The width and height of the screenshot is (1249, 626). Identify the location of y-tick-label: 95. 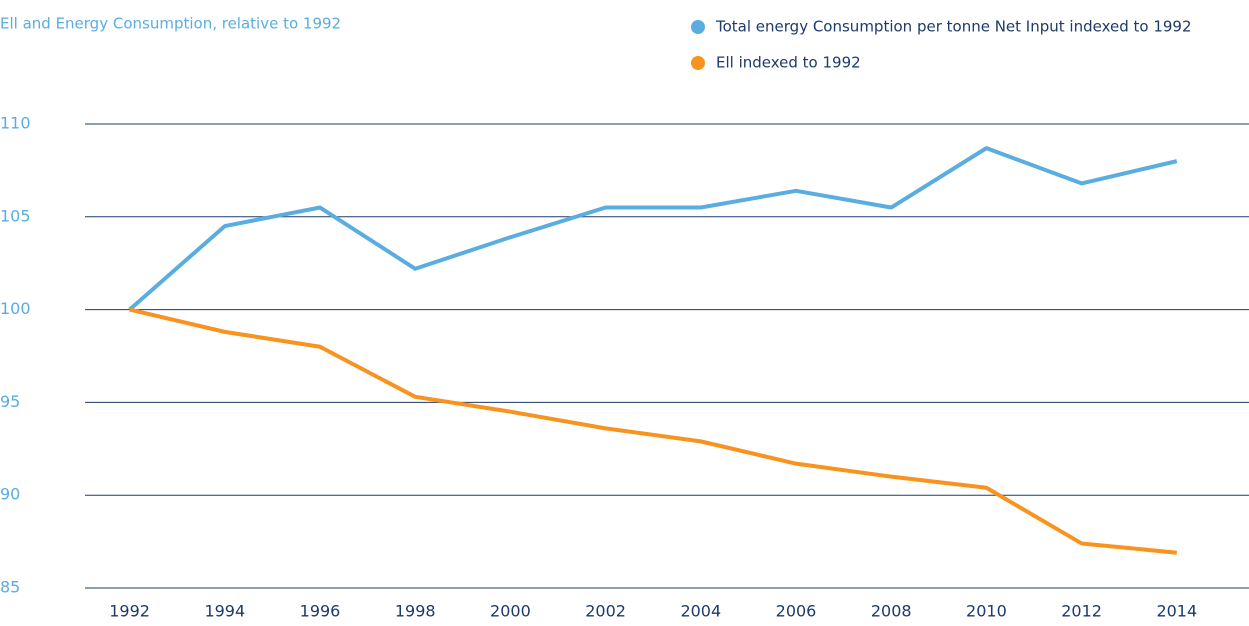
(10, 401).